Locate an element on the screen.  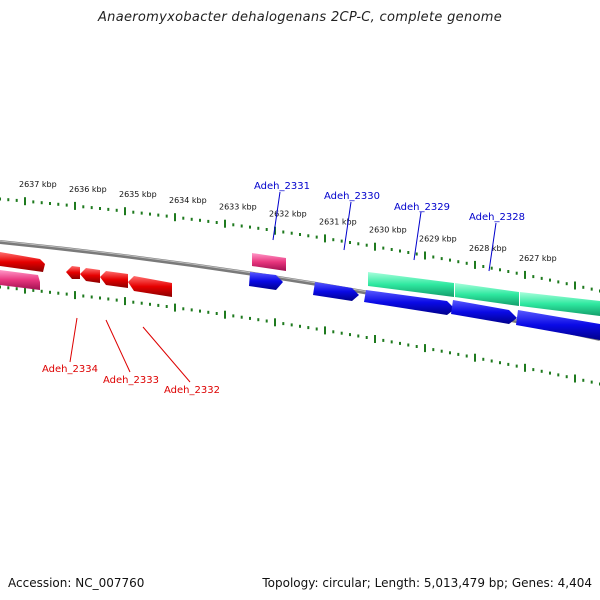
scale-label: 2630 kbp is located at coordinates (388, 230).